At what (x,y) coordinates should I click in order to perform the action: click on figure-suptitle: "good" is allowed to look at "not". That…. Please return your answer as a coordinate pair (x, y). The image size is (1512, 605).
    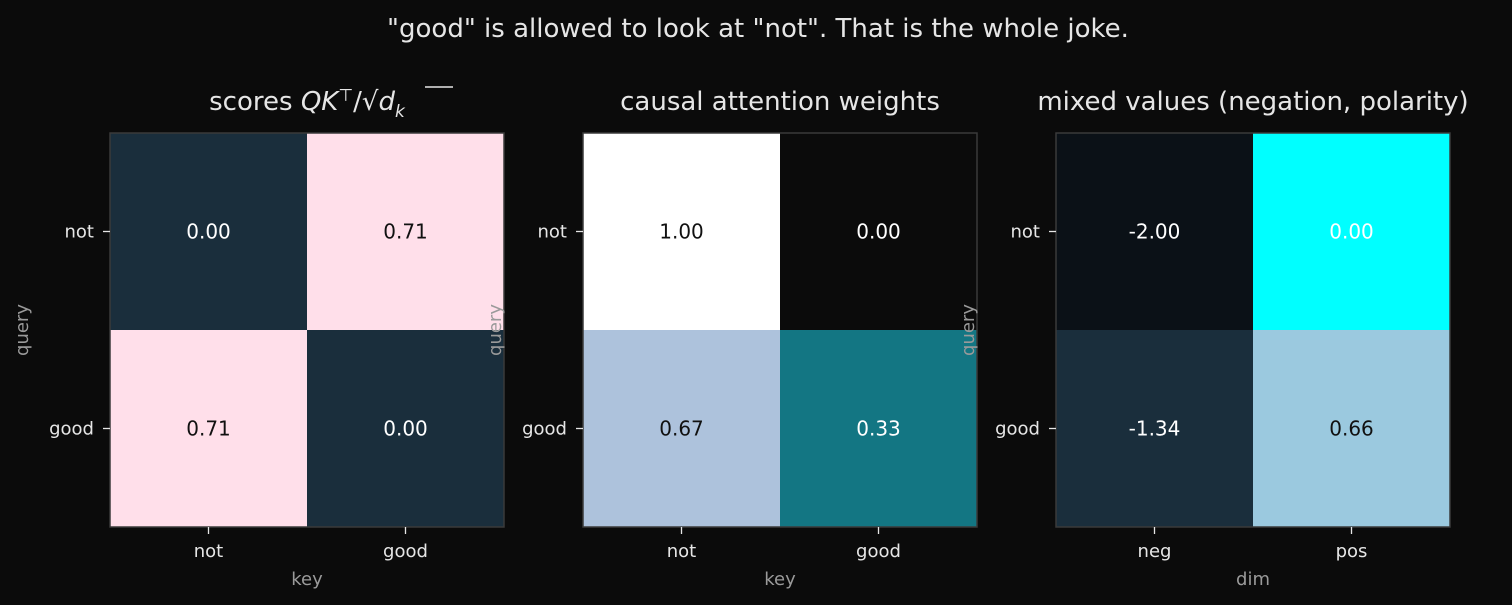
    Looking at the image, I should click on (758, 29).